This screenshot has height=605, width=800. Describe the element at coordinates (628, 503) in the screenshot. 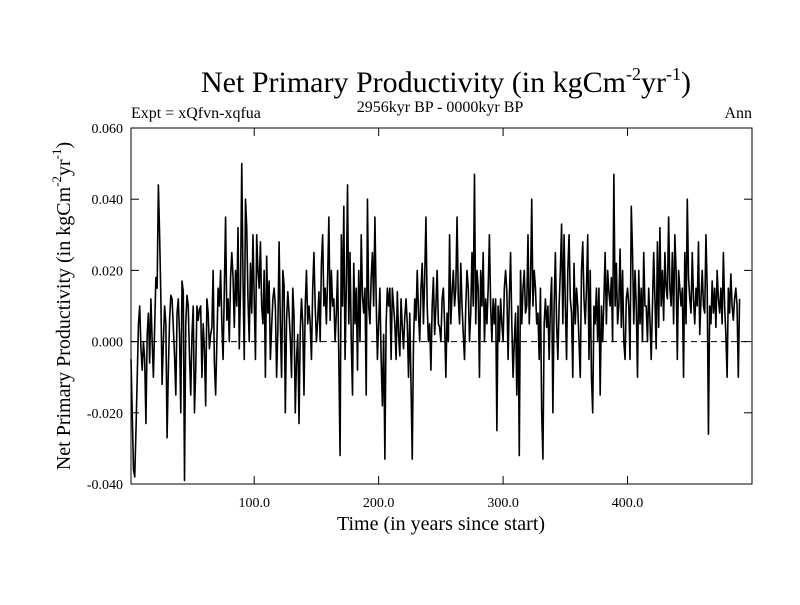

I see `x-tick-label: 400.0` at that location.